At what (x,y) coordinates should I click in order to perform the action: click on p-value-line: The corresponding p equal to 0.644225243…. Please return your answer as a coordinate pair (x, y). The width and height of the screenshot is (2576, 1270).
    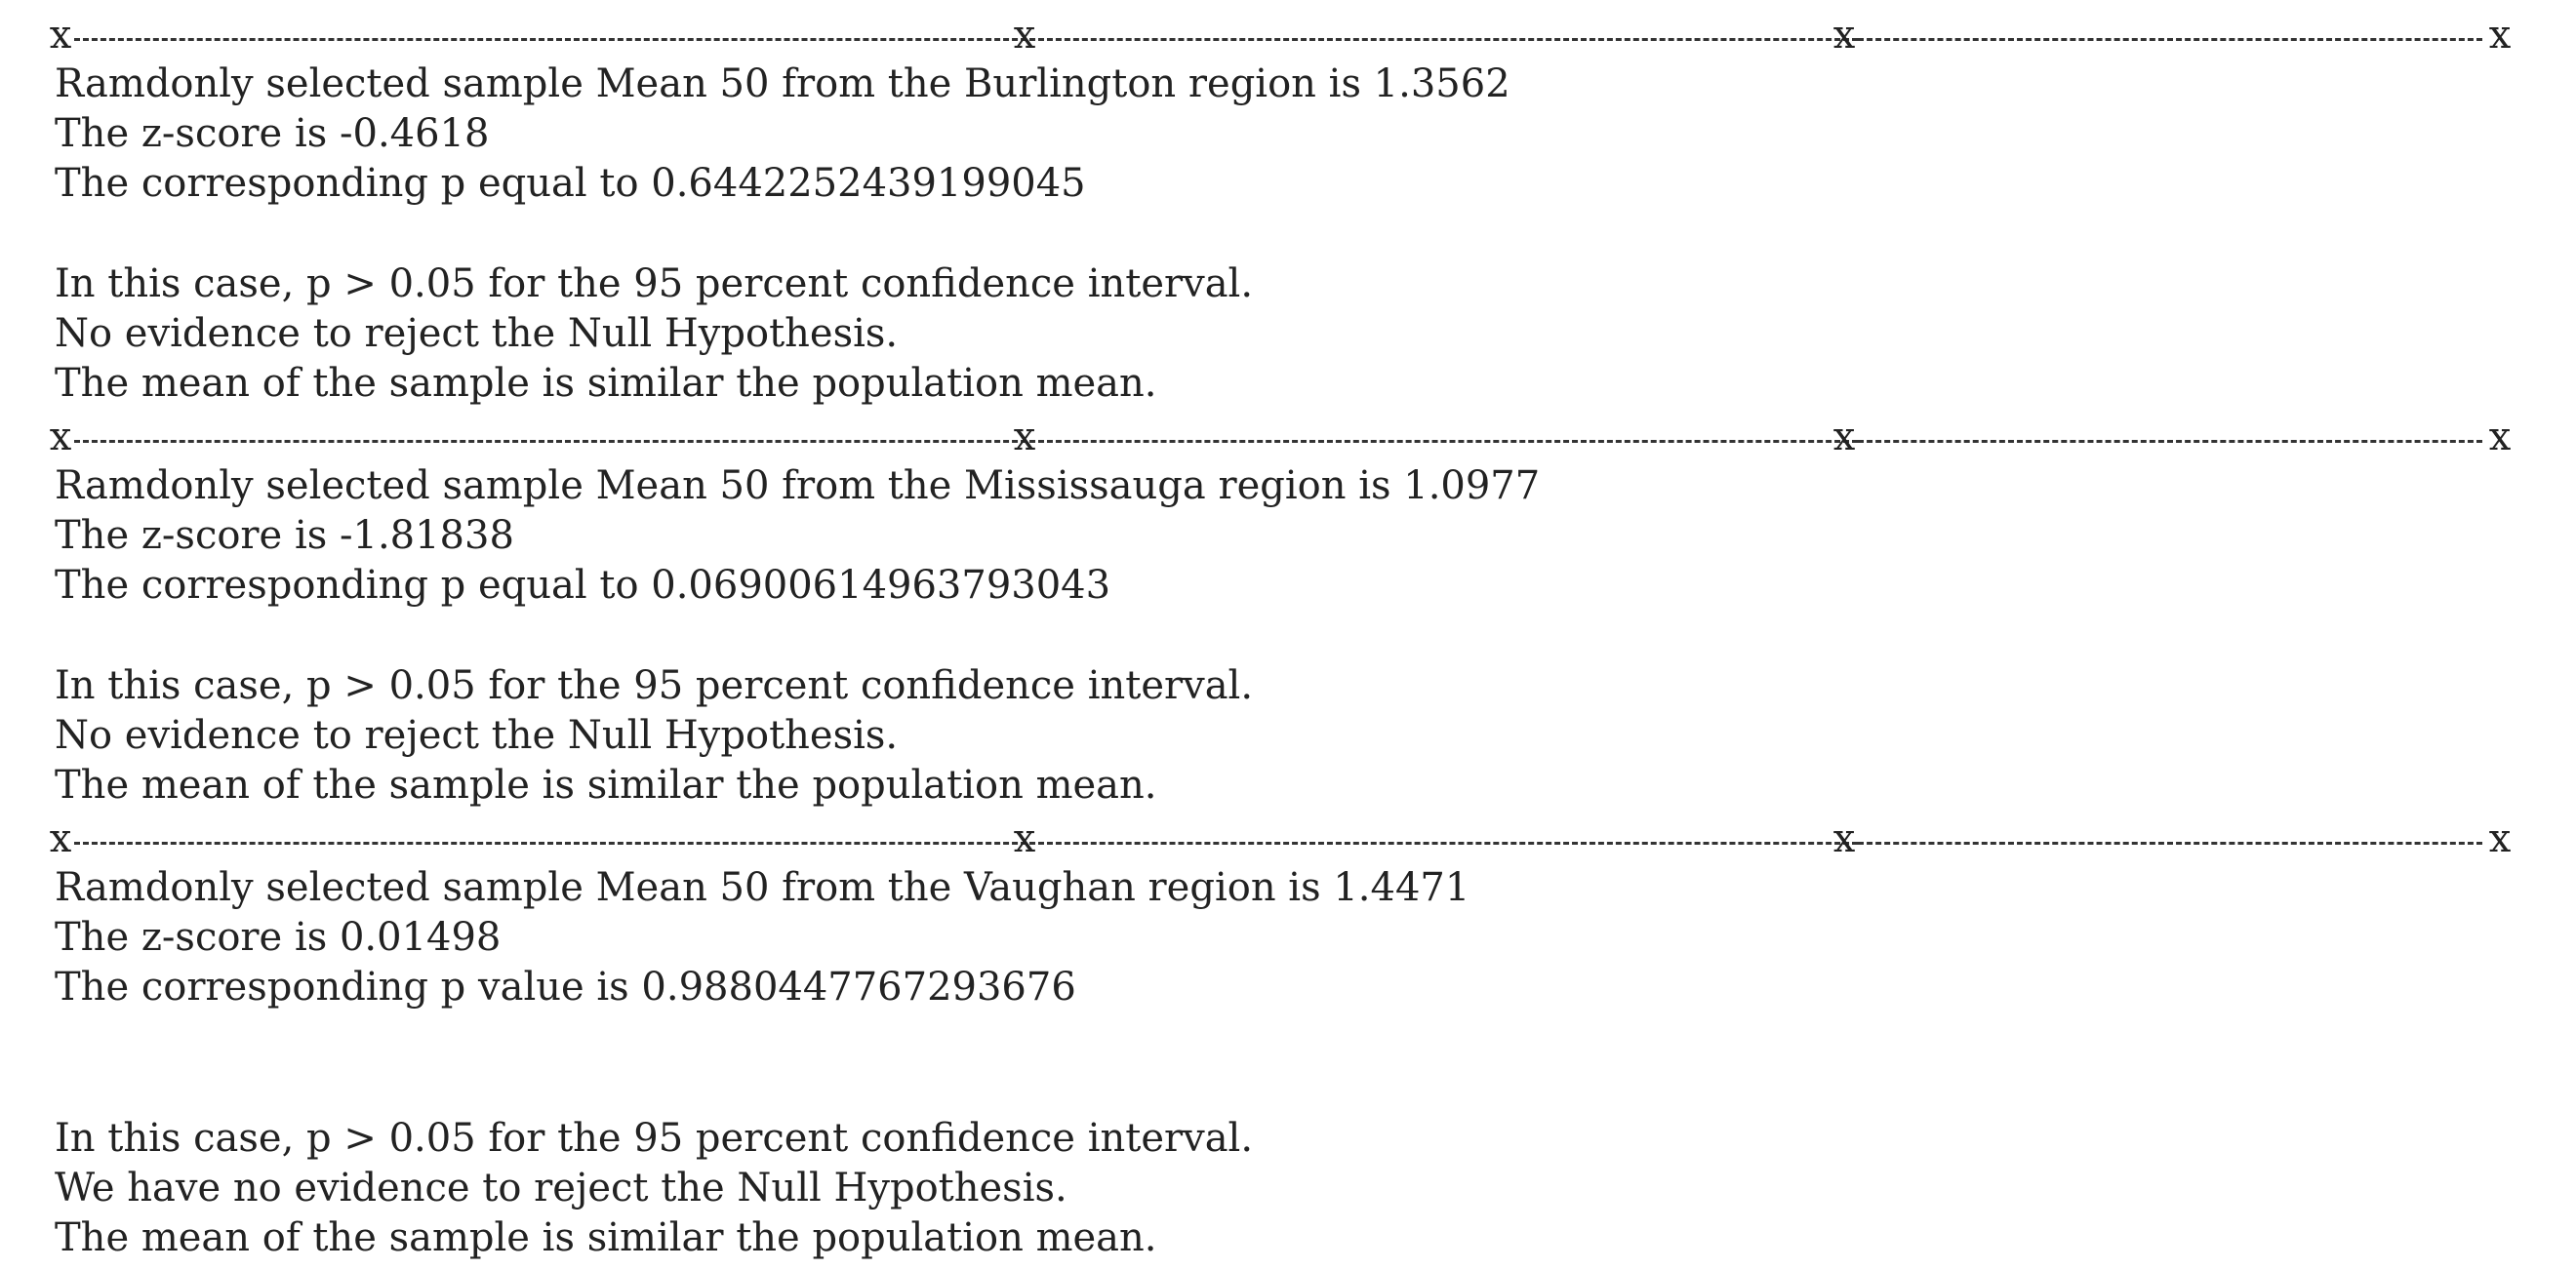
    Looking at the image, I should click on (570, 183).